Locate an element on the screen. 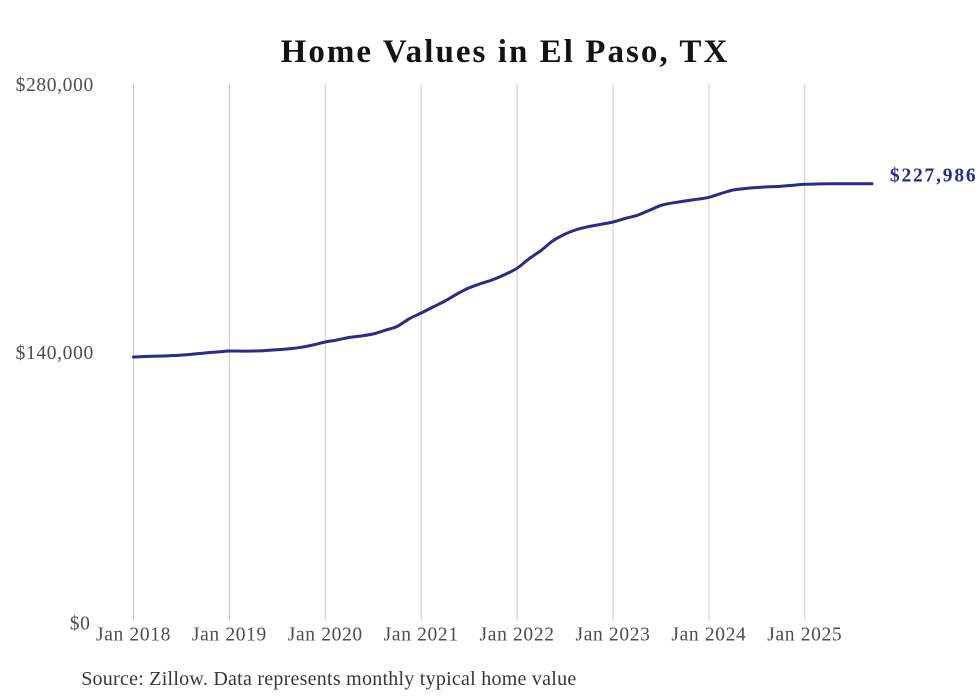 The image size is (980, 699). svg-text: Jan 2018 is located at coordinates (133, 634).